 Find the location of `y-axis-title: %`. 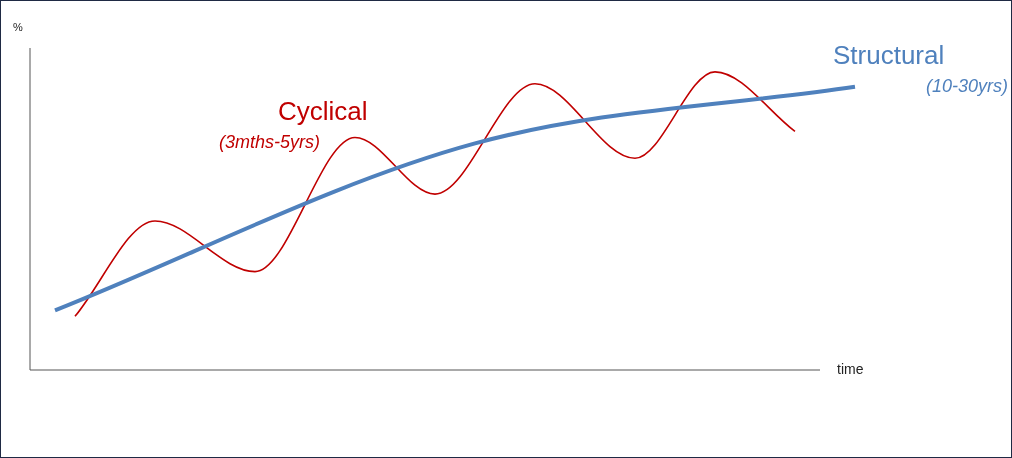

y-axis-title: % is located at coordinates (18, 27).